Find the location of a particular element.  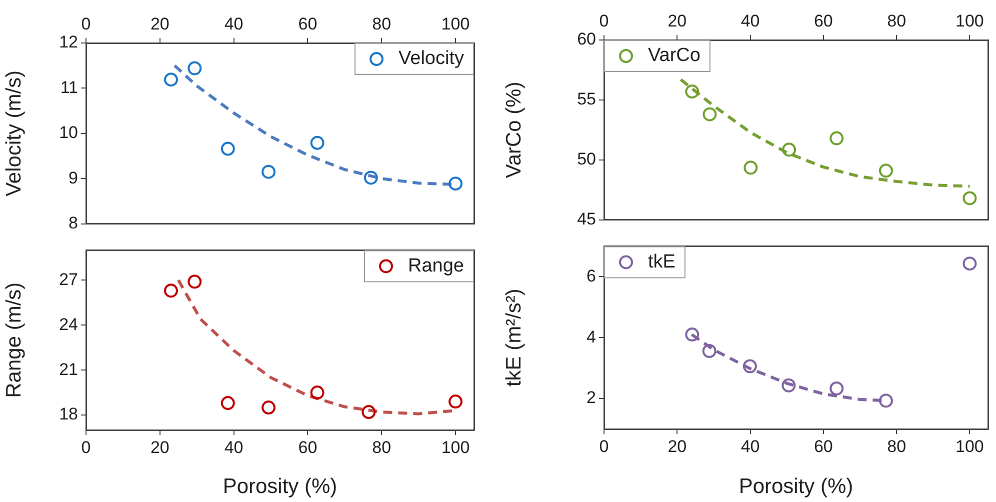

legend-label: Velocity is located at coordinates (431, 59).